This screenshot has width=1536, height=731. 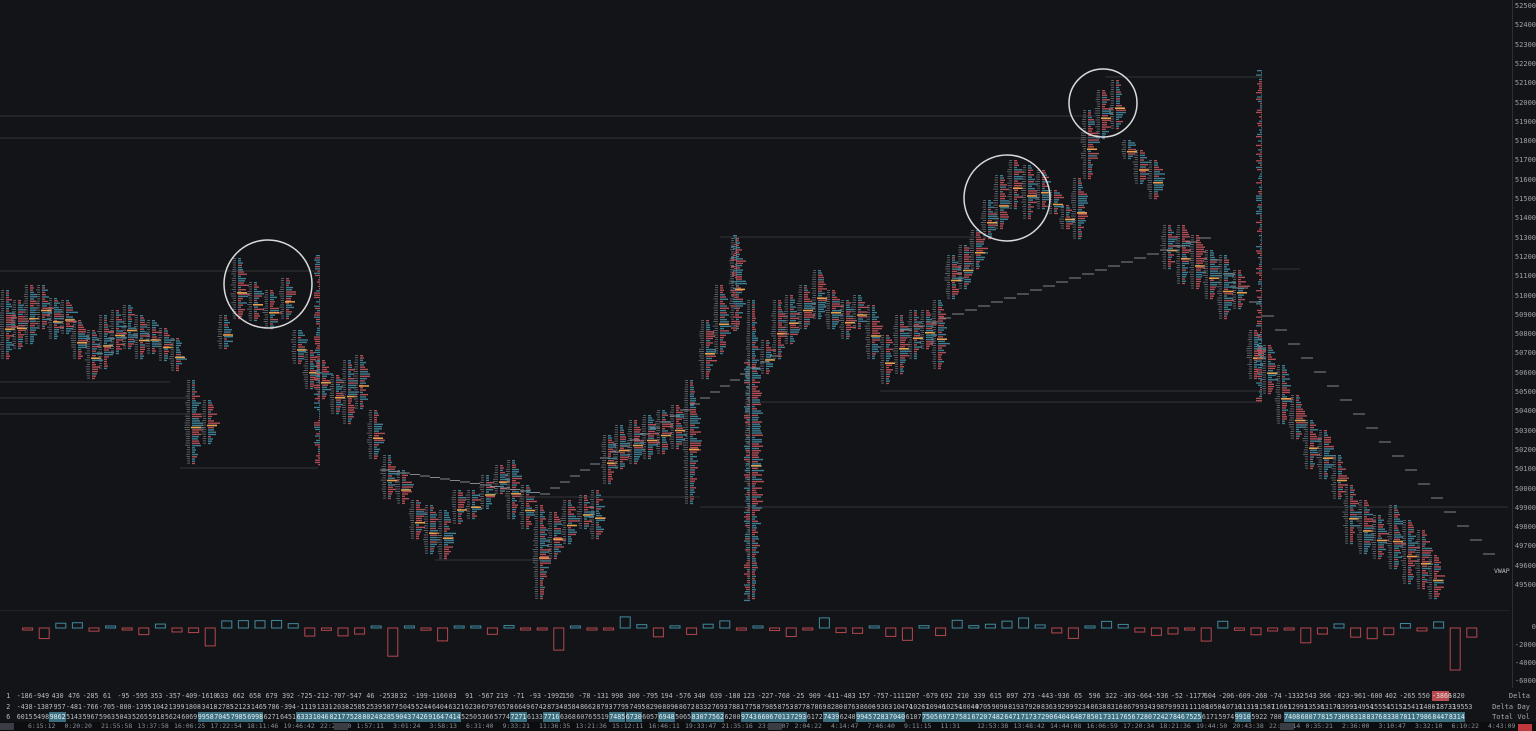 What do you see at coordinates (1524, 649) in the screenshot?
I see `delta-axis: 0 -2000 -4000 -6000` at bounding box center [1524, 649].